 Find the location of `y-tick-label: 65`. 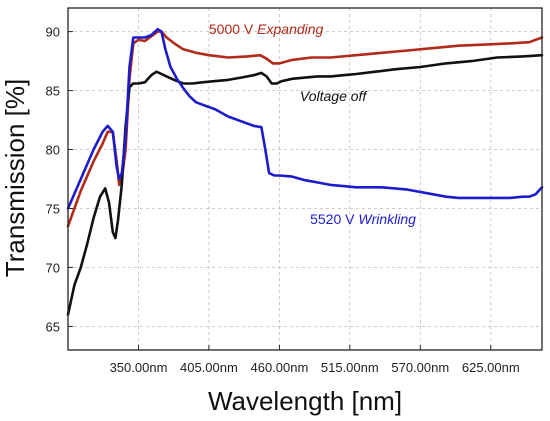

y-tick-label: 65 is located at coordinates (53, 326).